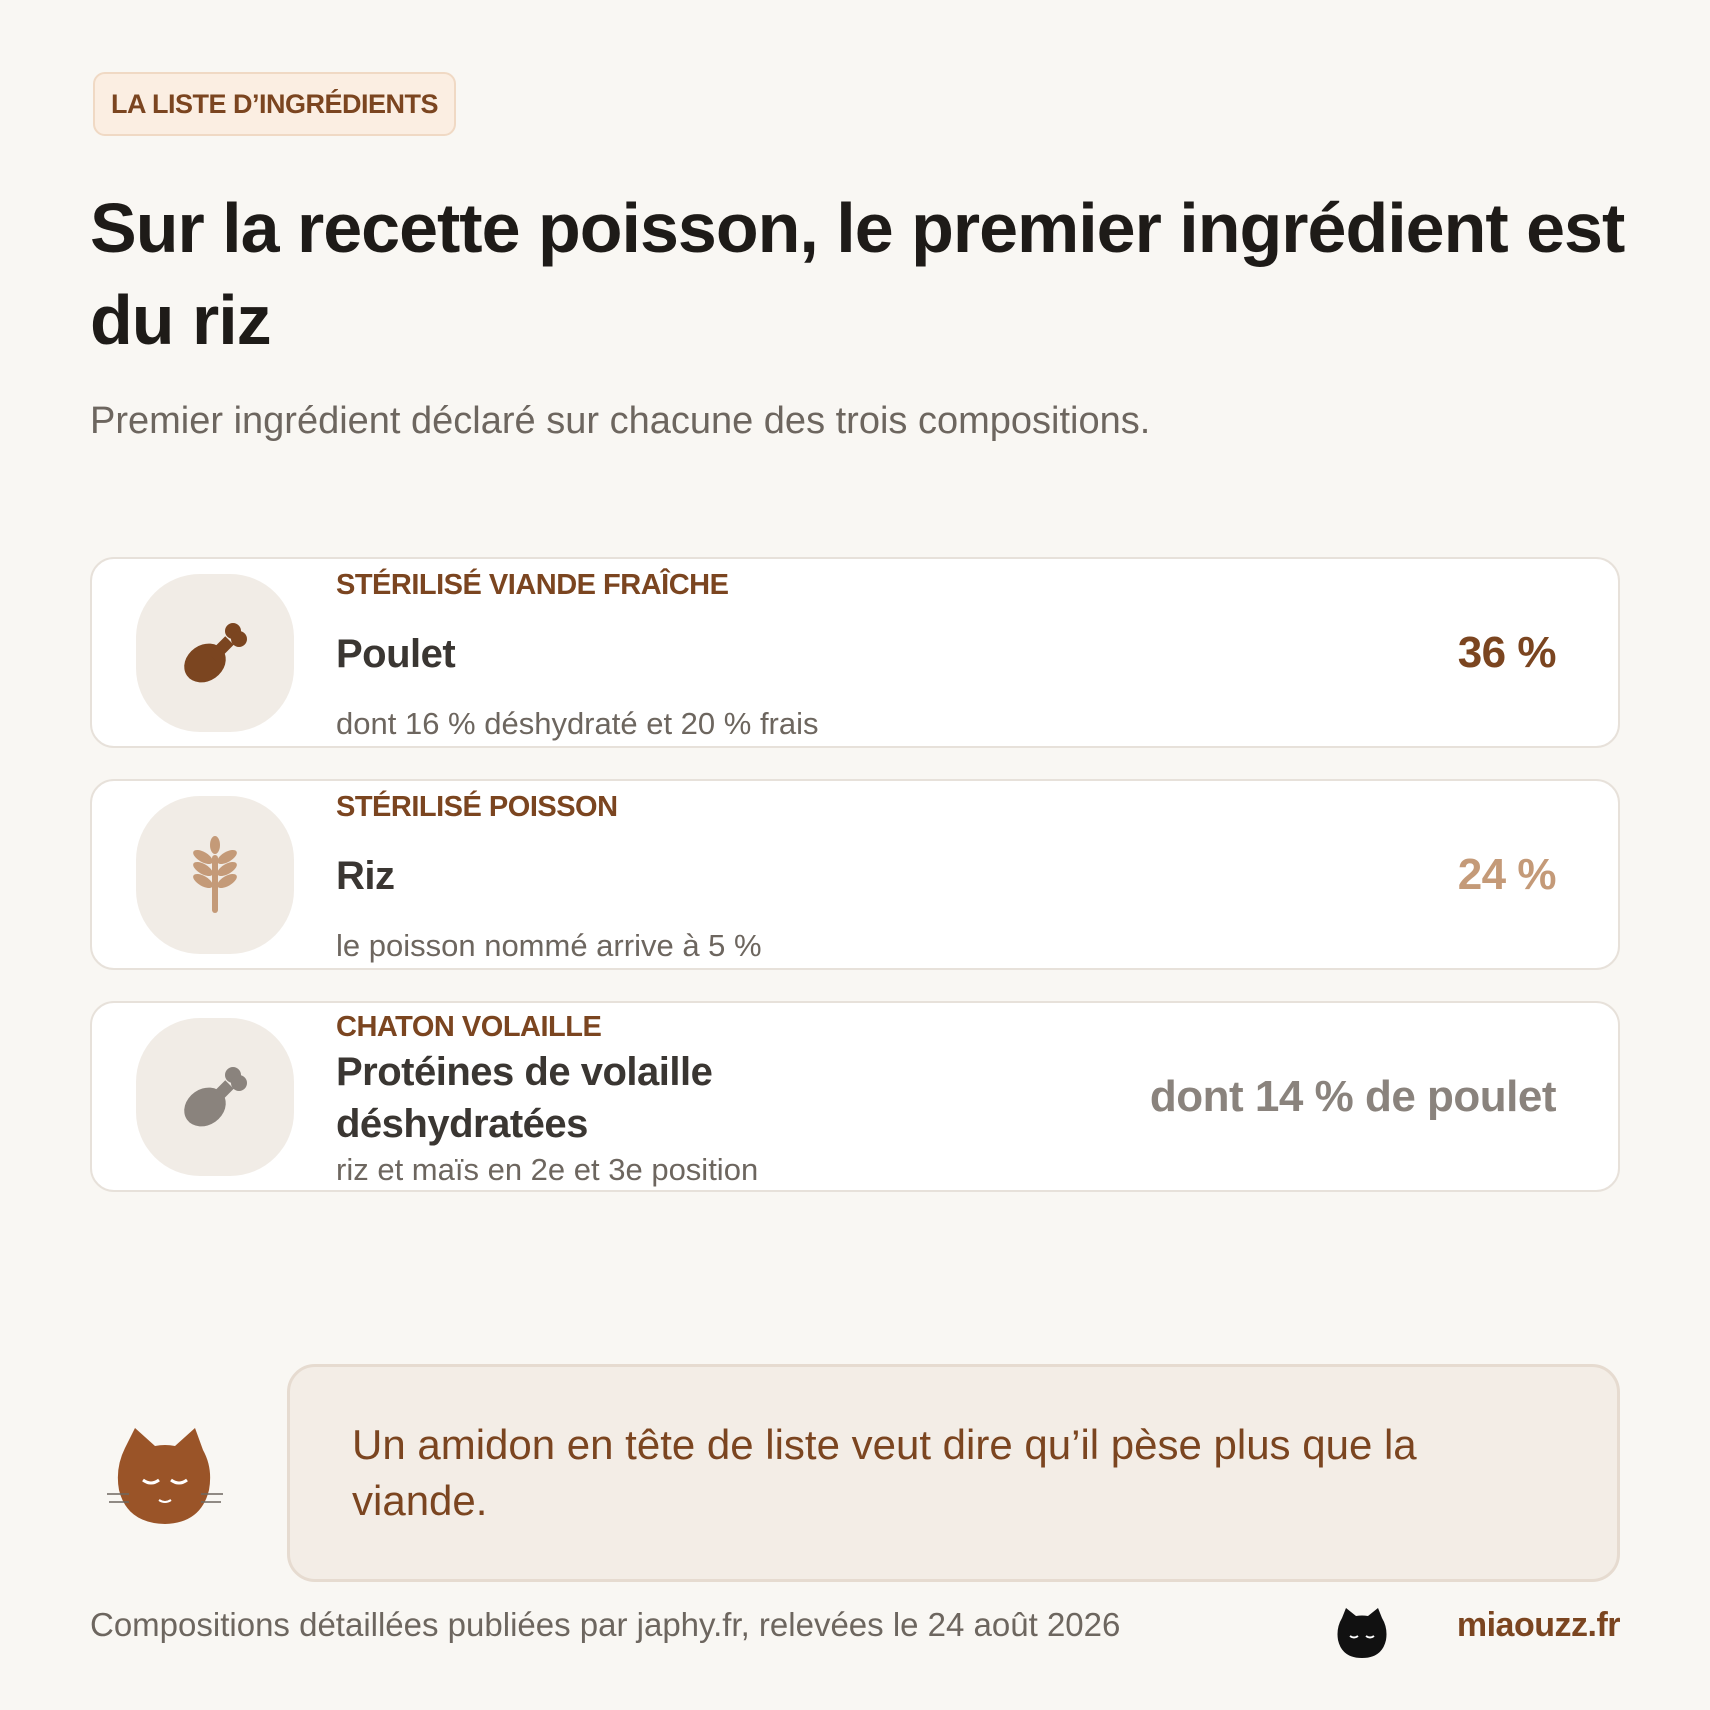 This screenshot has height=1710, width=1710. Describe the element at coordinates (524, 1098) in the screenshot. I see `ingredient: Protéines de volaille déshydratées` at that location.